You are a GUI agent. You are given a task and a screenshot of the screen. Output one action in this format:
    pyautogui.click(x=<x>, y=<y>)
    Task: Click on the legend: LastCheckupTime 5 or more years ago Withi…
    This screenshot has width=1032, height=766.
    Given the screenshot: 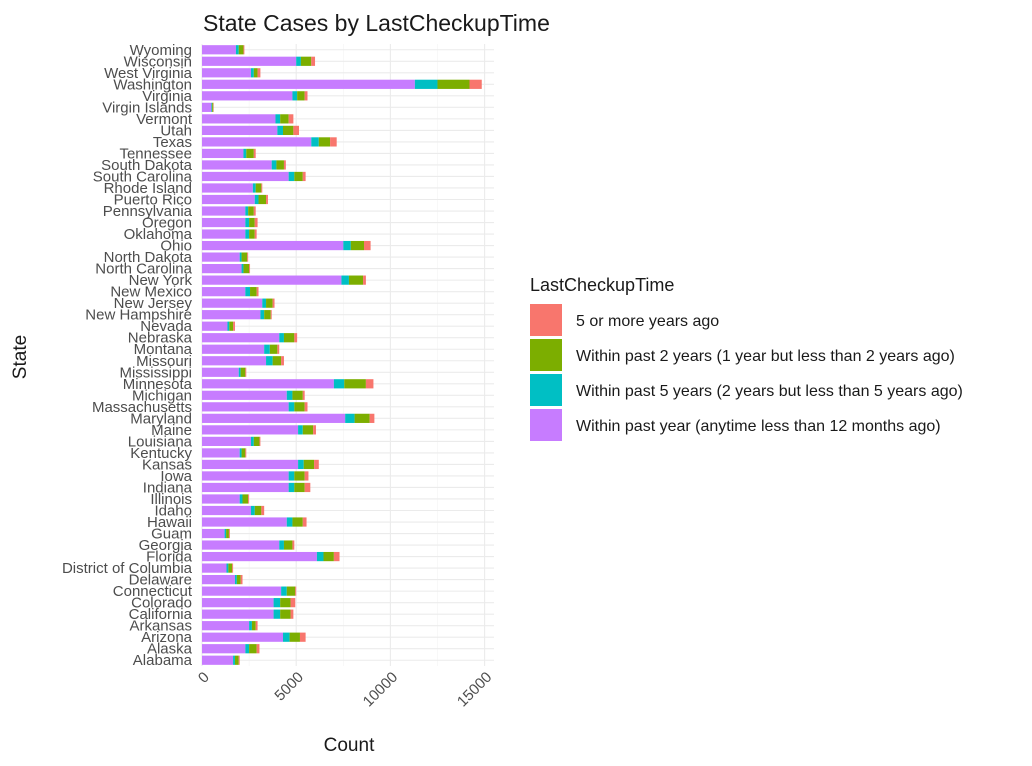 What is the action you would take?
    pyautogui.click(x=746, y=358)
    